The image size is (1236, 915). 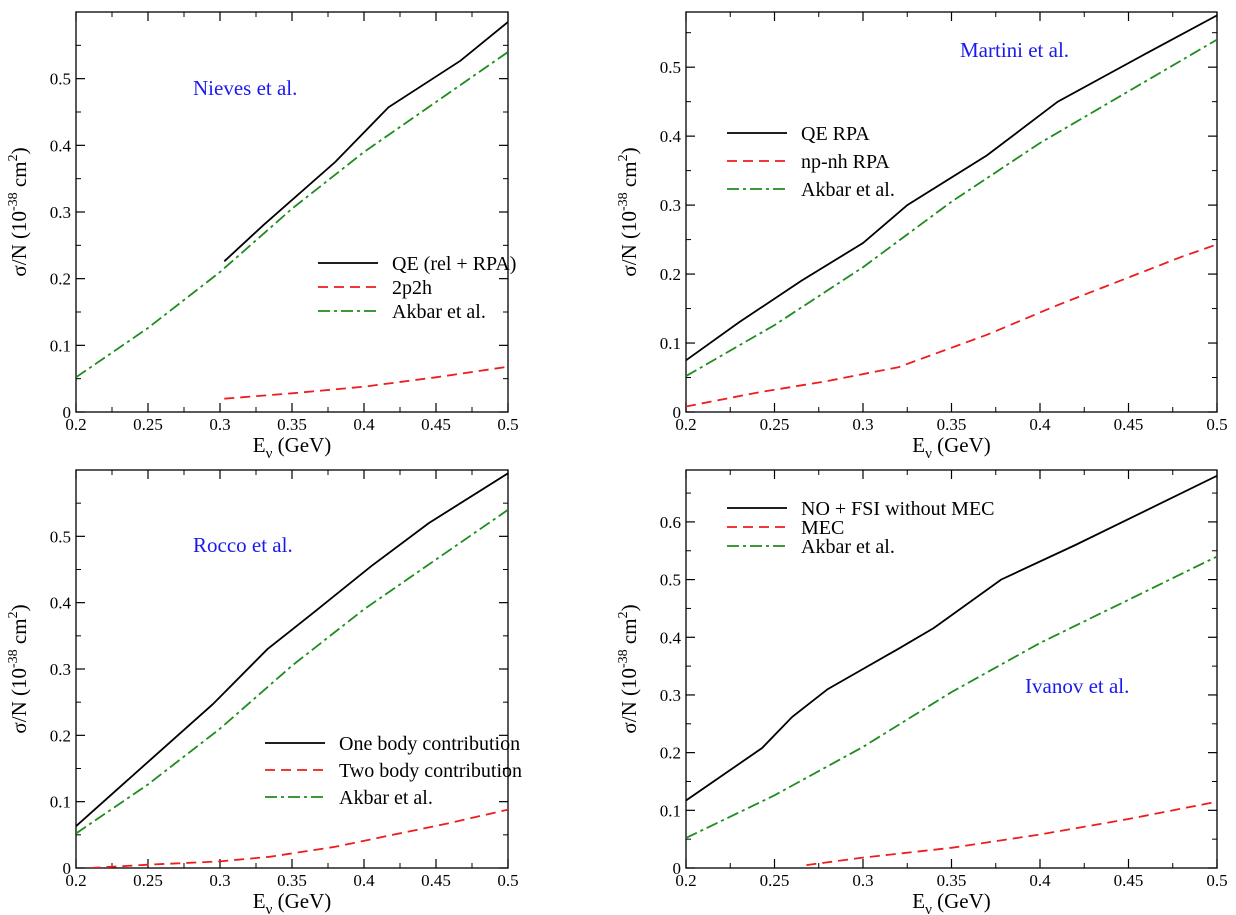 What do you see at coordinates (454, 264) in the screenshot?
I see `legend-label-1: QE (rel + RPA)` at bounding box center [454, 264].